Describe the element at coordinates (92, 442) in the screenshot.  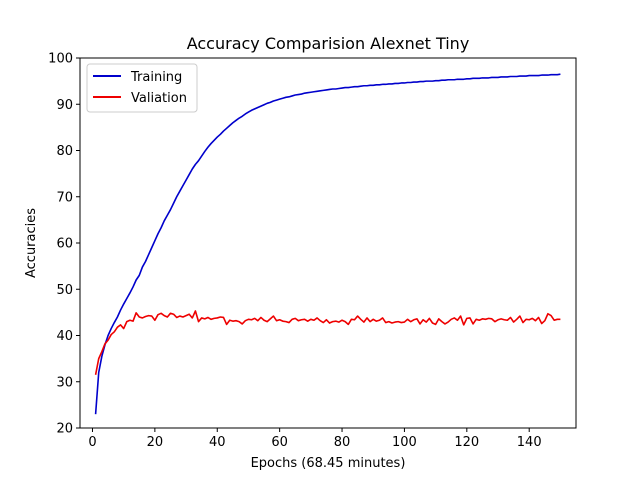
I see `x-tick-label: 0` at that location.